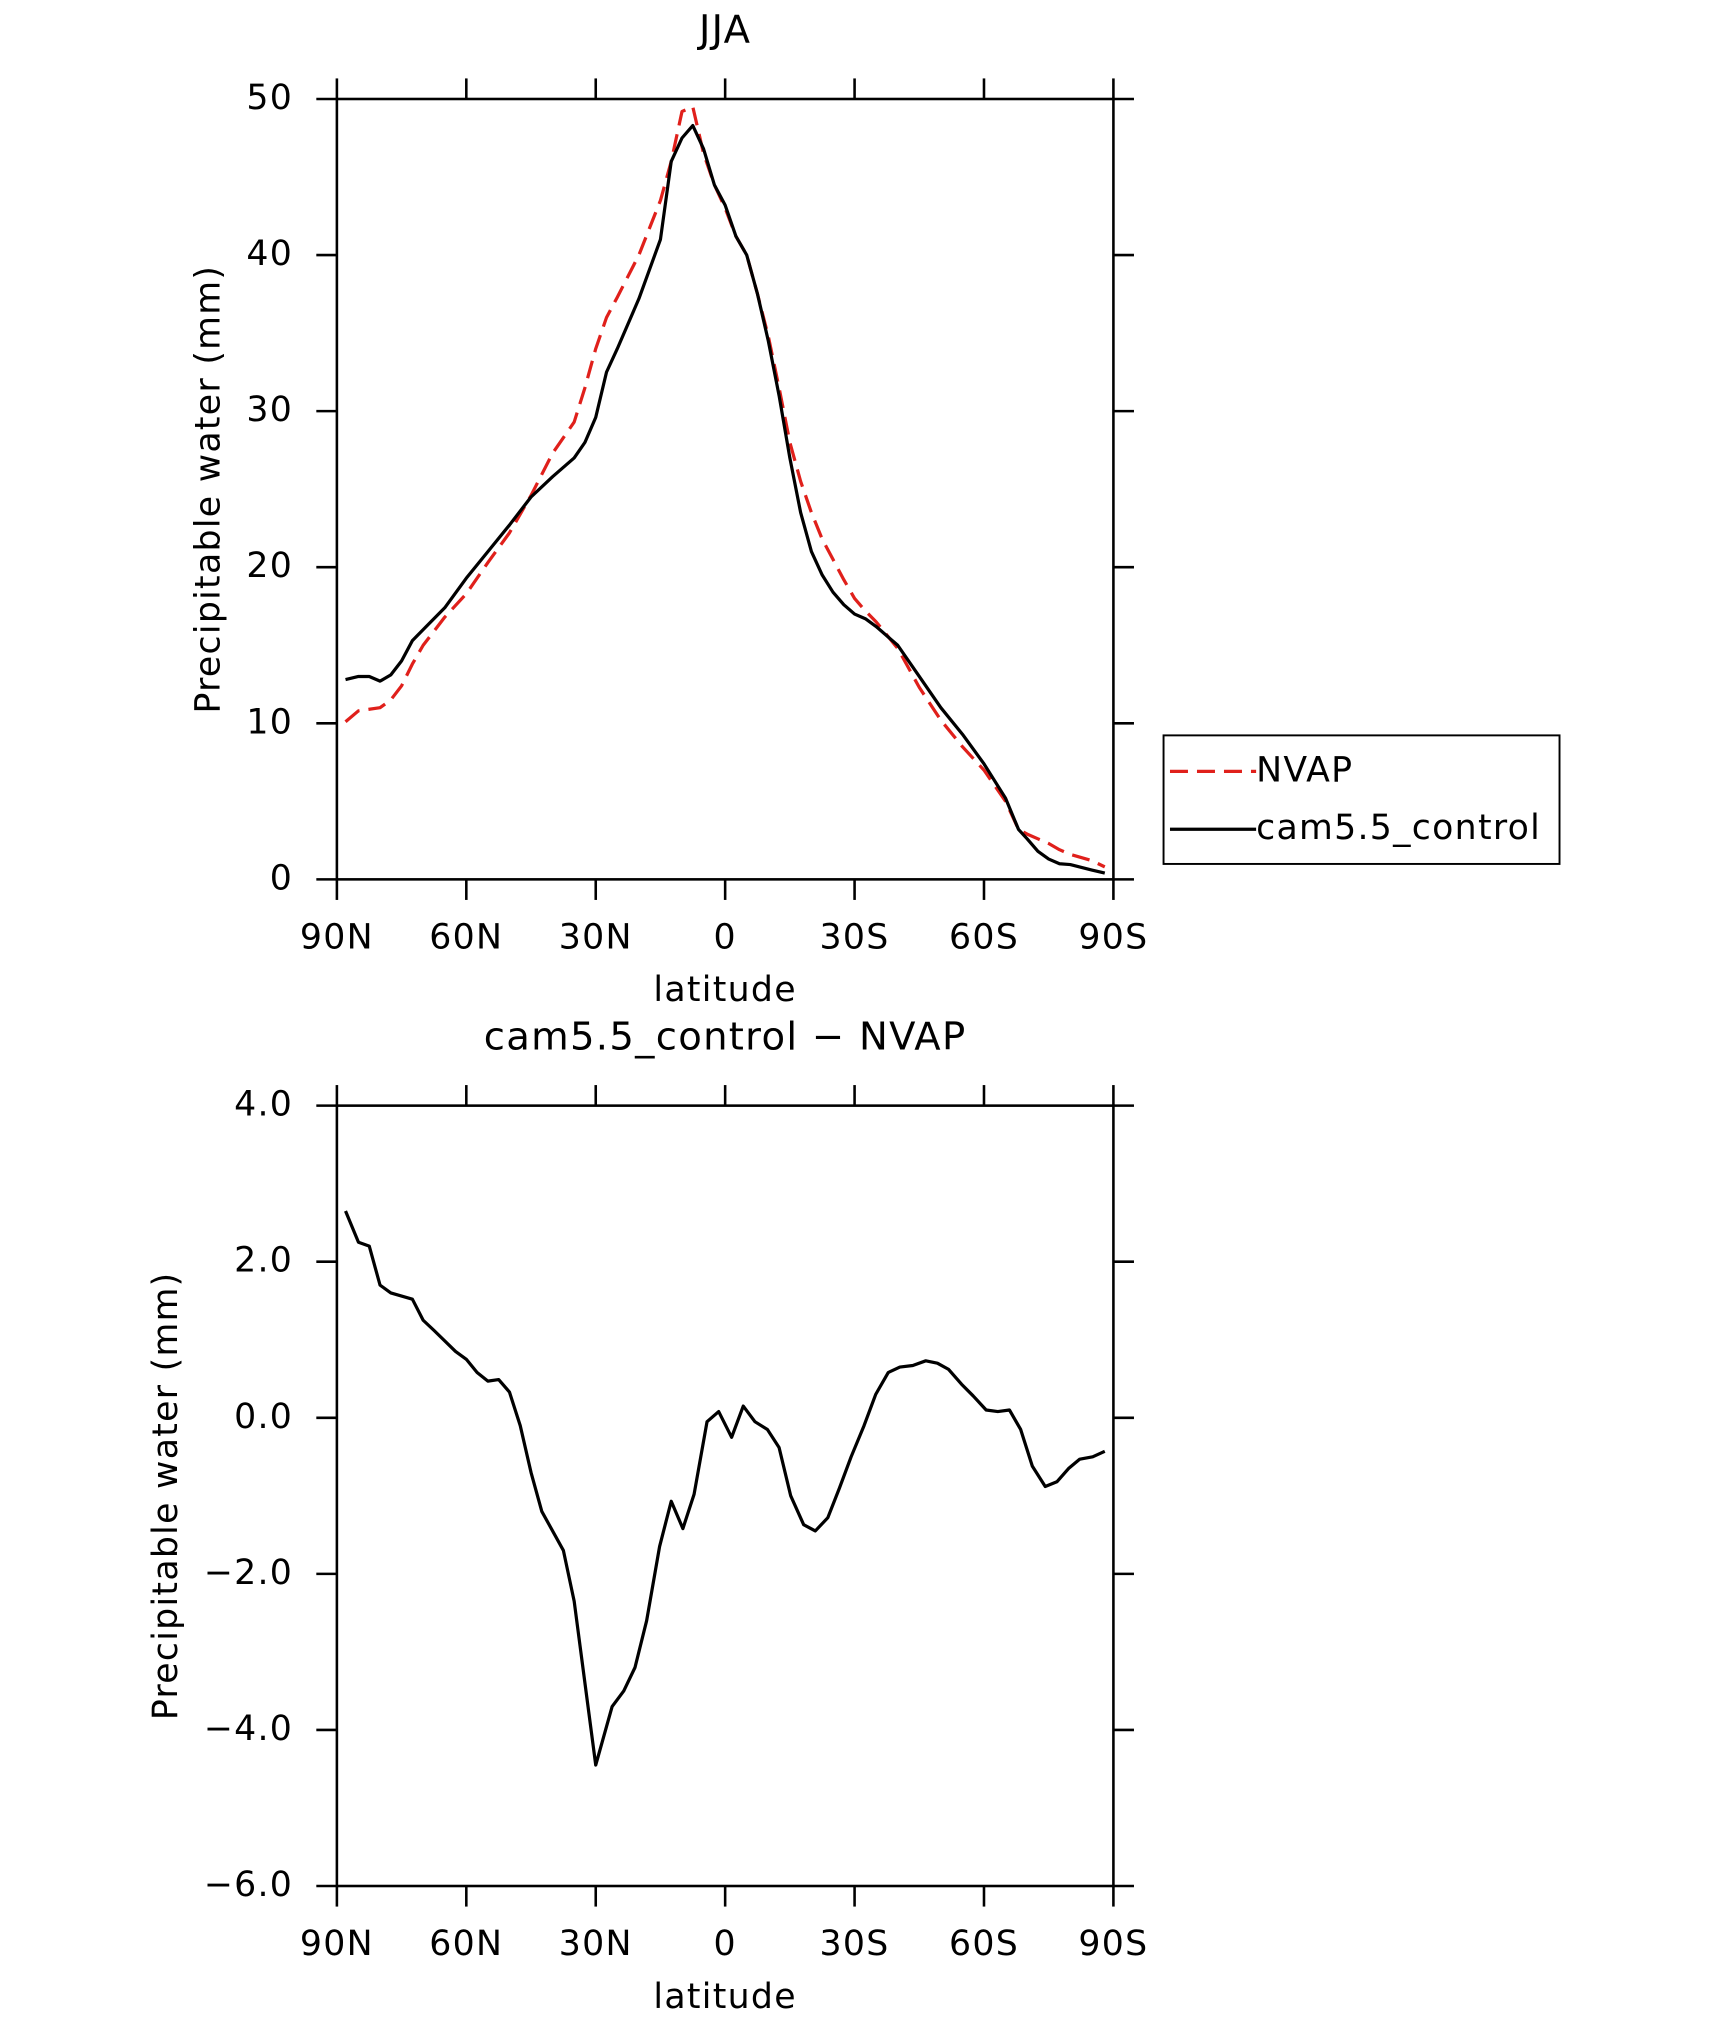 This screenshot has width=1710, height=2021. Describe the element at coordinates (269, 410) in the screenshot. I see `y-tick-label: 30` at that location.